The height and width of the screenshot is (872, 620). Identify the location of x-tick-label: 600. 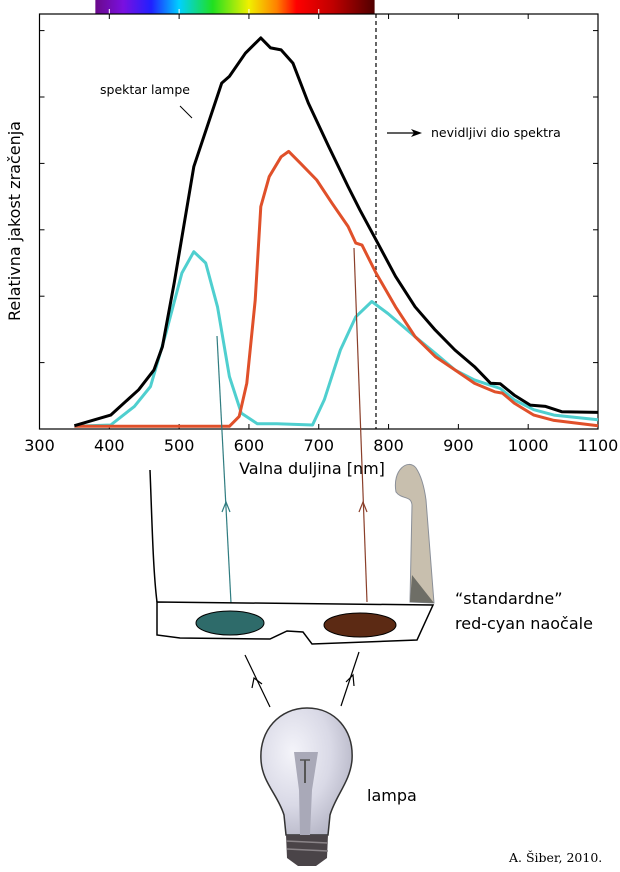
(249, 445).